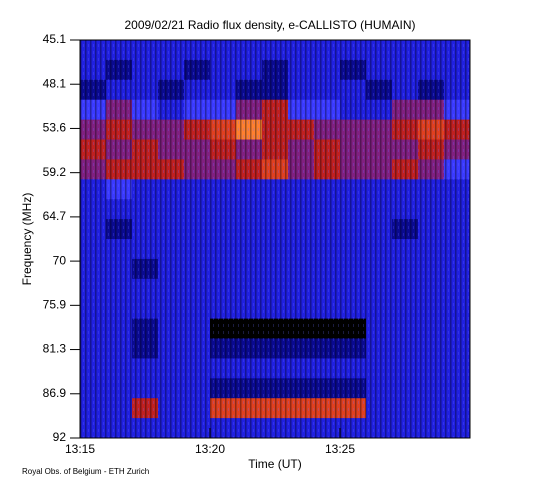 The image size is (540, 480). I want to click on x-tick-label: 13:15, so click(80, 449).